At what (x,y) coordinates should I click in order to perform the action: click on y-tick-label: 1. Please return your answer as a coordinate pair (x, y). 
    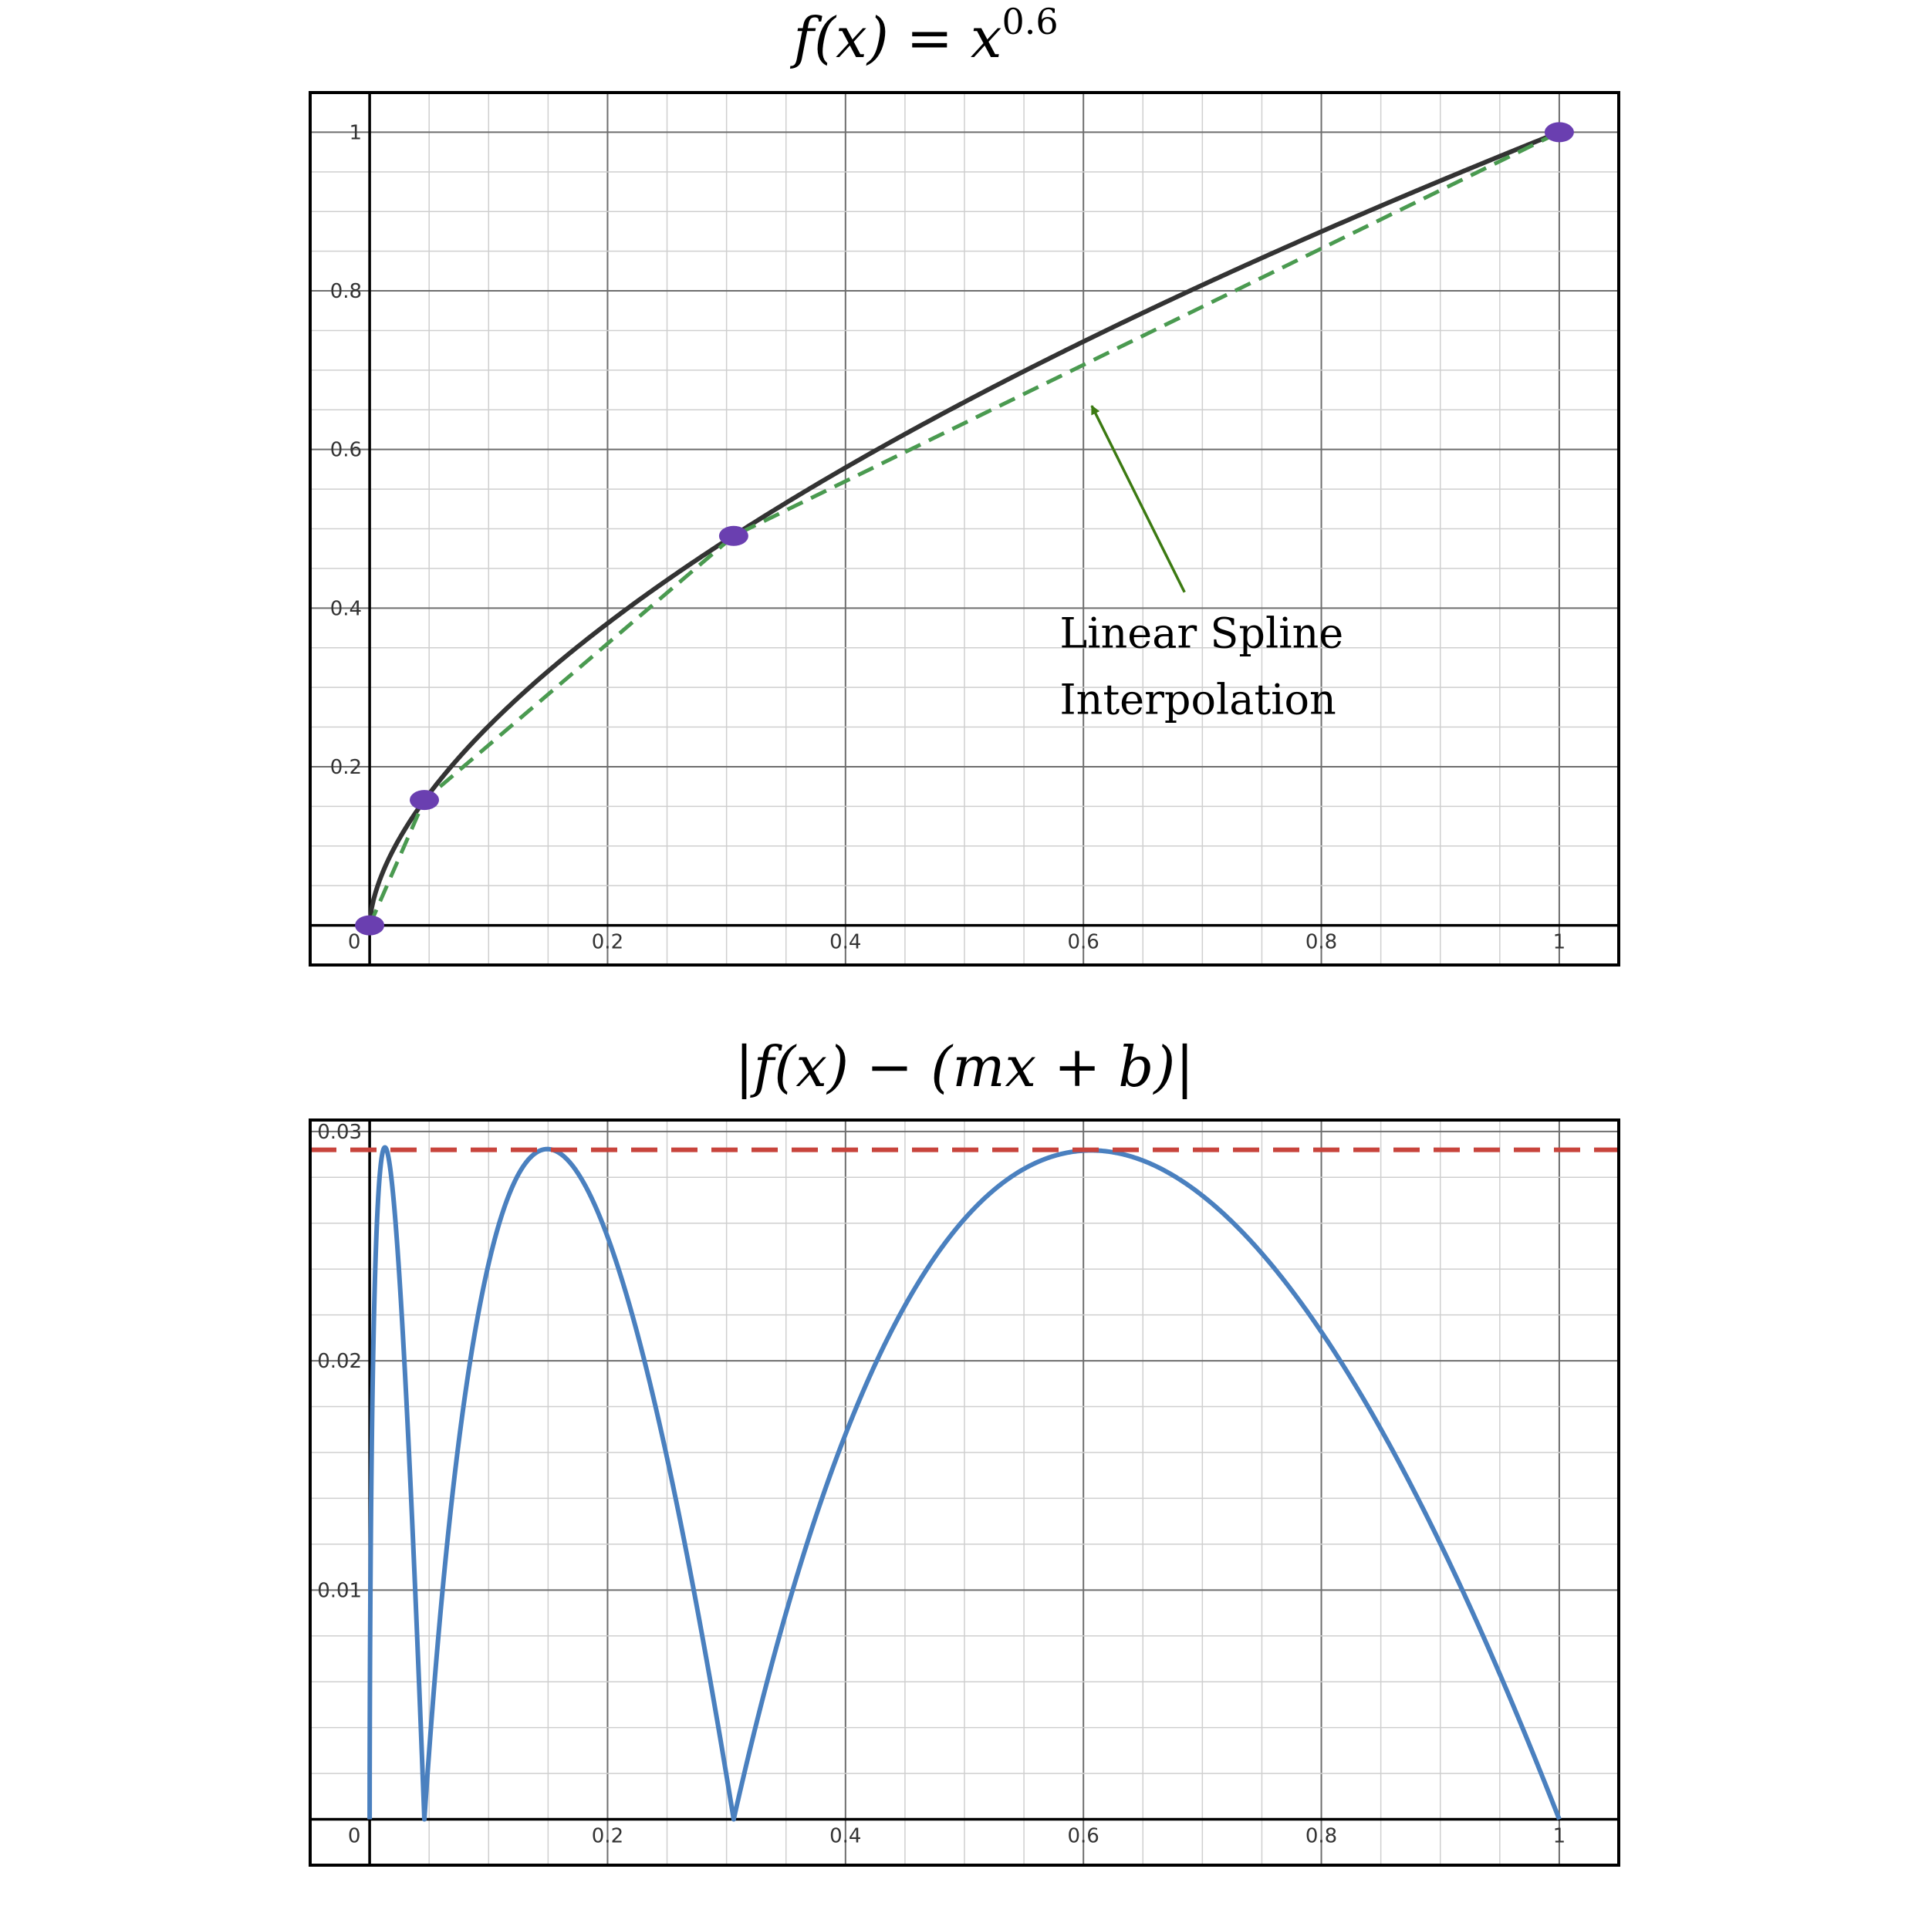
    Looking at the image, I should click on (356, 132).